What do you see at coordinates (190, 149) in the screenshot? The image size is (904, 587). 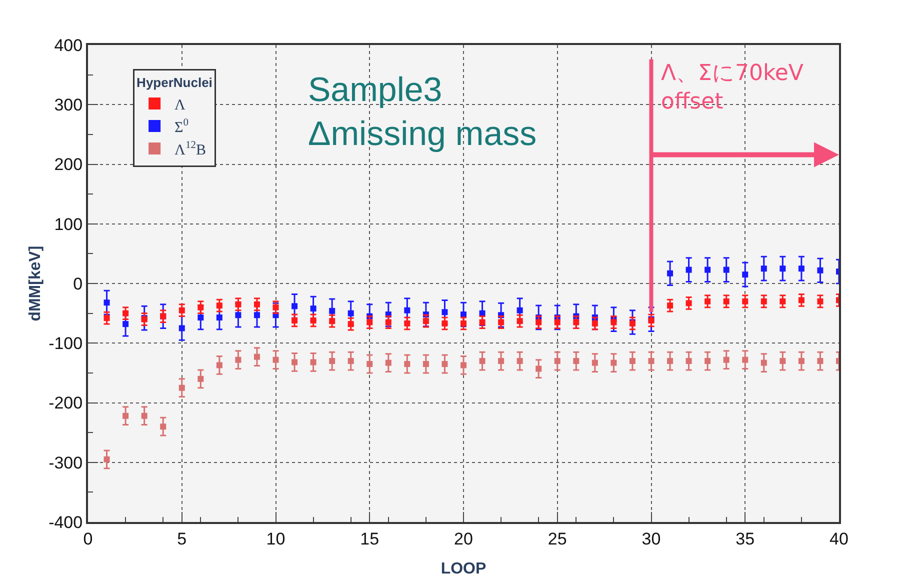 I see `legend-label: Λ$^{12}$B` at bounding box center [190, 149].